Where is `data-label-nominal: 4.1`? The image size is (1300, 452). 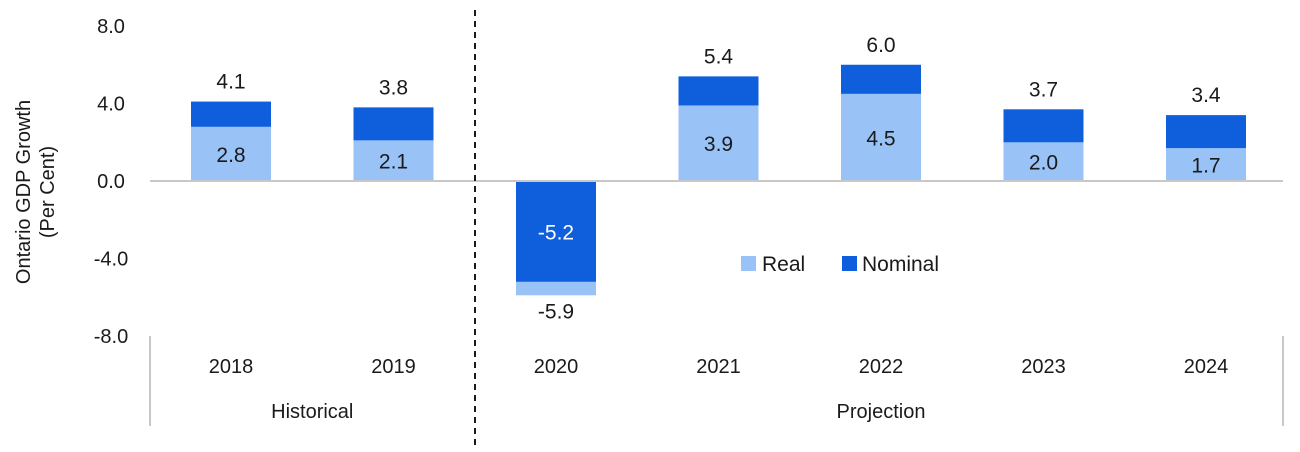 data-label-nominal: 4.1 is located at coordinates (230, 82).